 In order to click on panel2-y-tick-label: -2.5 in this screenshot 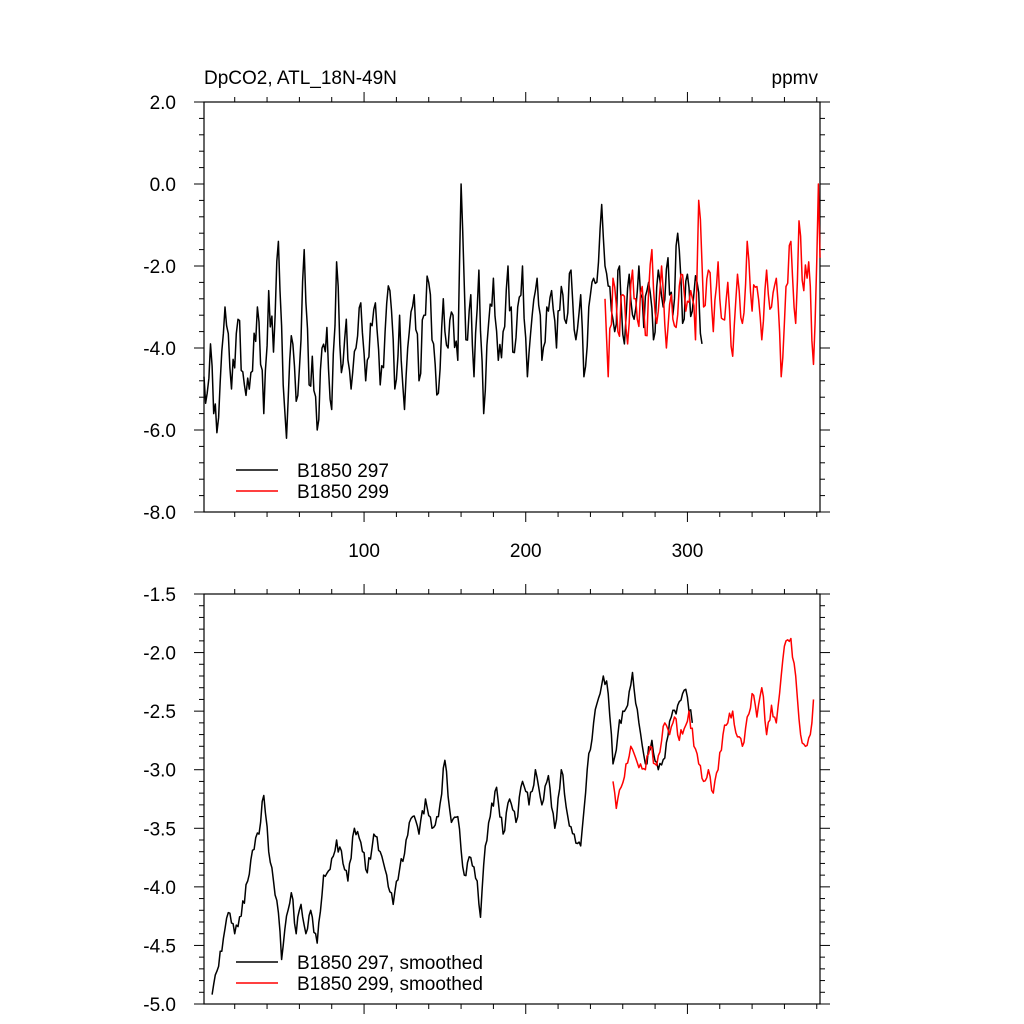, I will do `click(159, 712)`.